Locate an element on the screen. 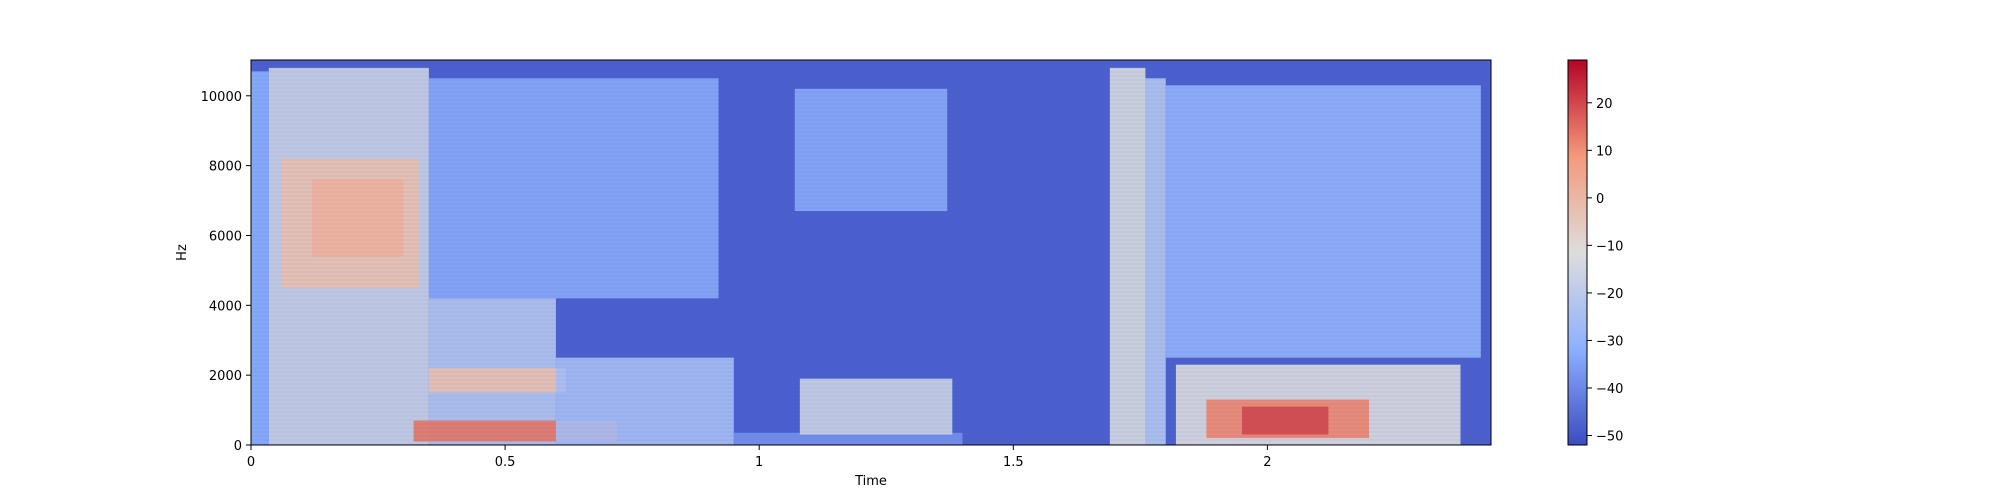  colorbar-tick-label: −50 is located at coordinates (1609, 436).